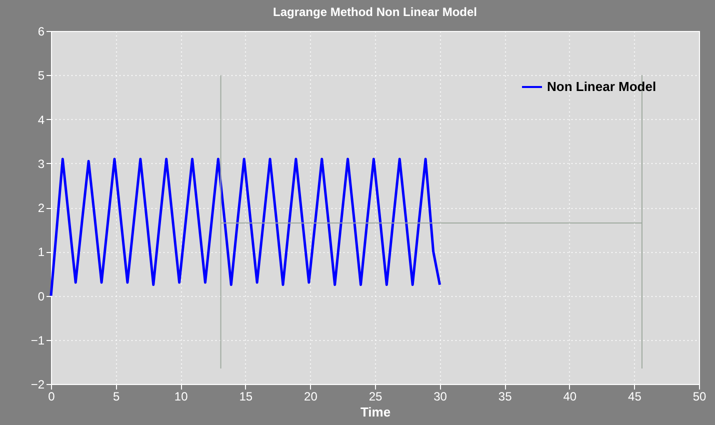 The width and height of the screenshot is (715, 425). What do you see at coordinates (441, 397) in the screenshot?
I see `x-tick-label: 30` at bounding box center [441, 397].